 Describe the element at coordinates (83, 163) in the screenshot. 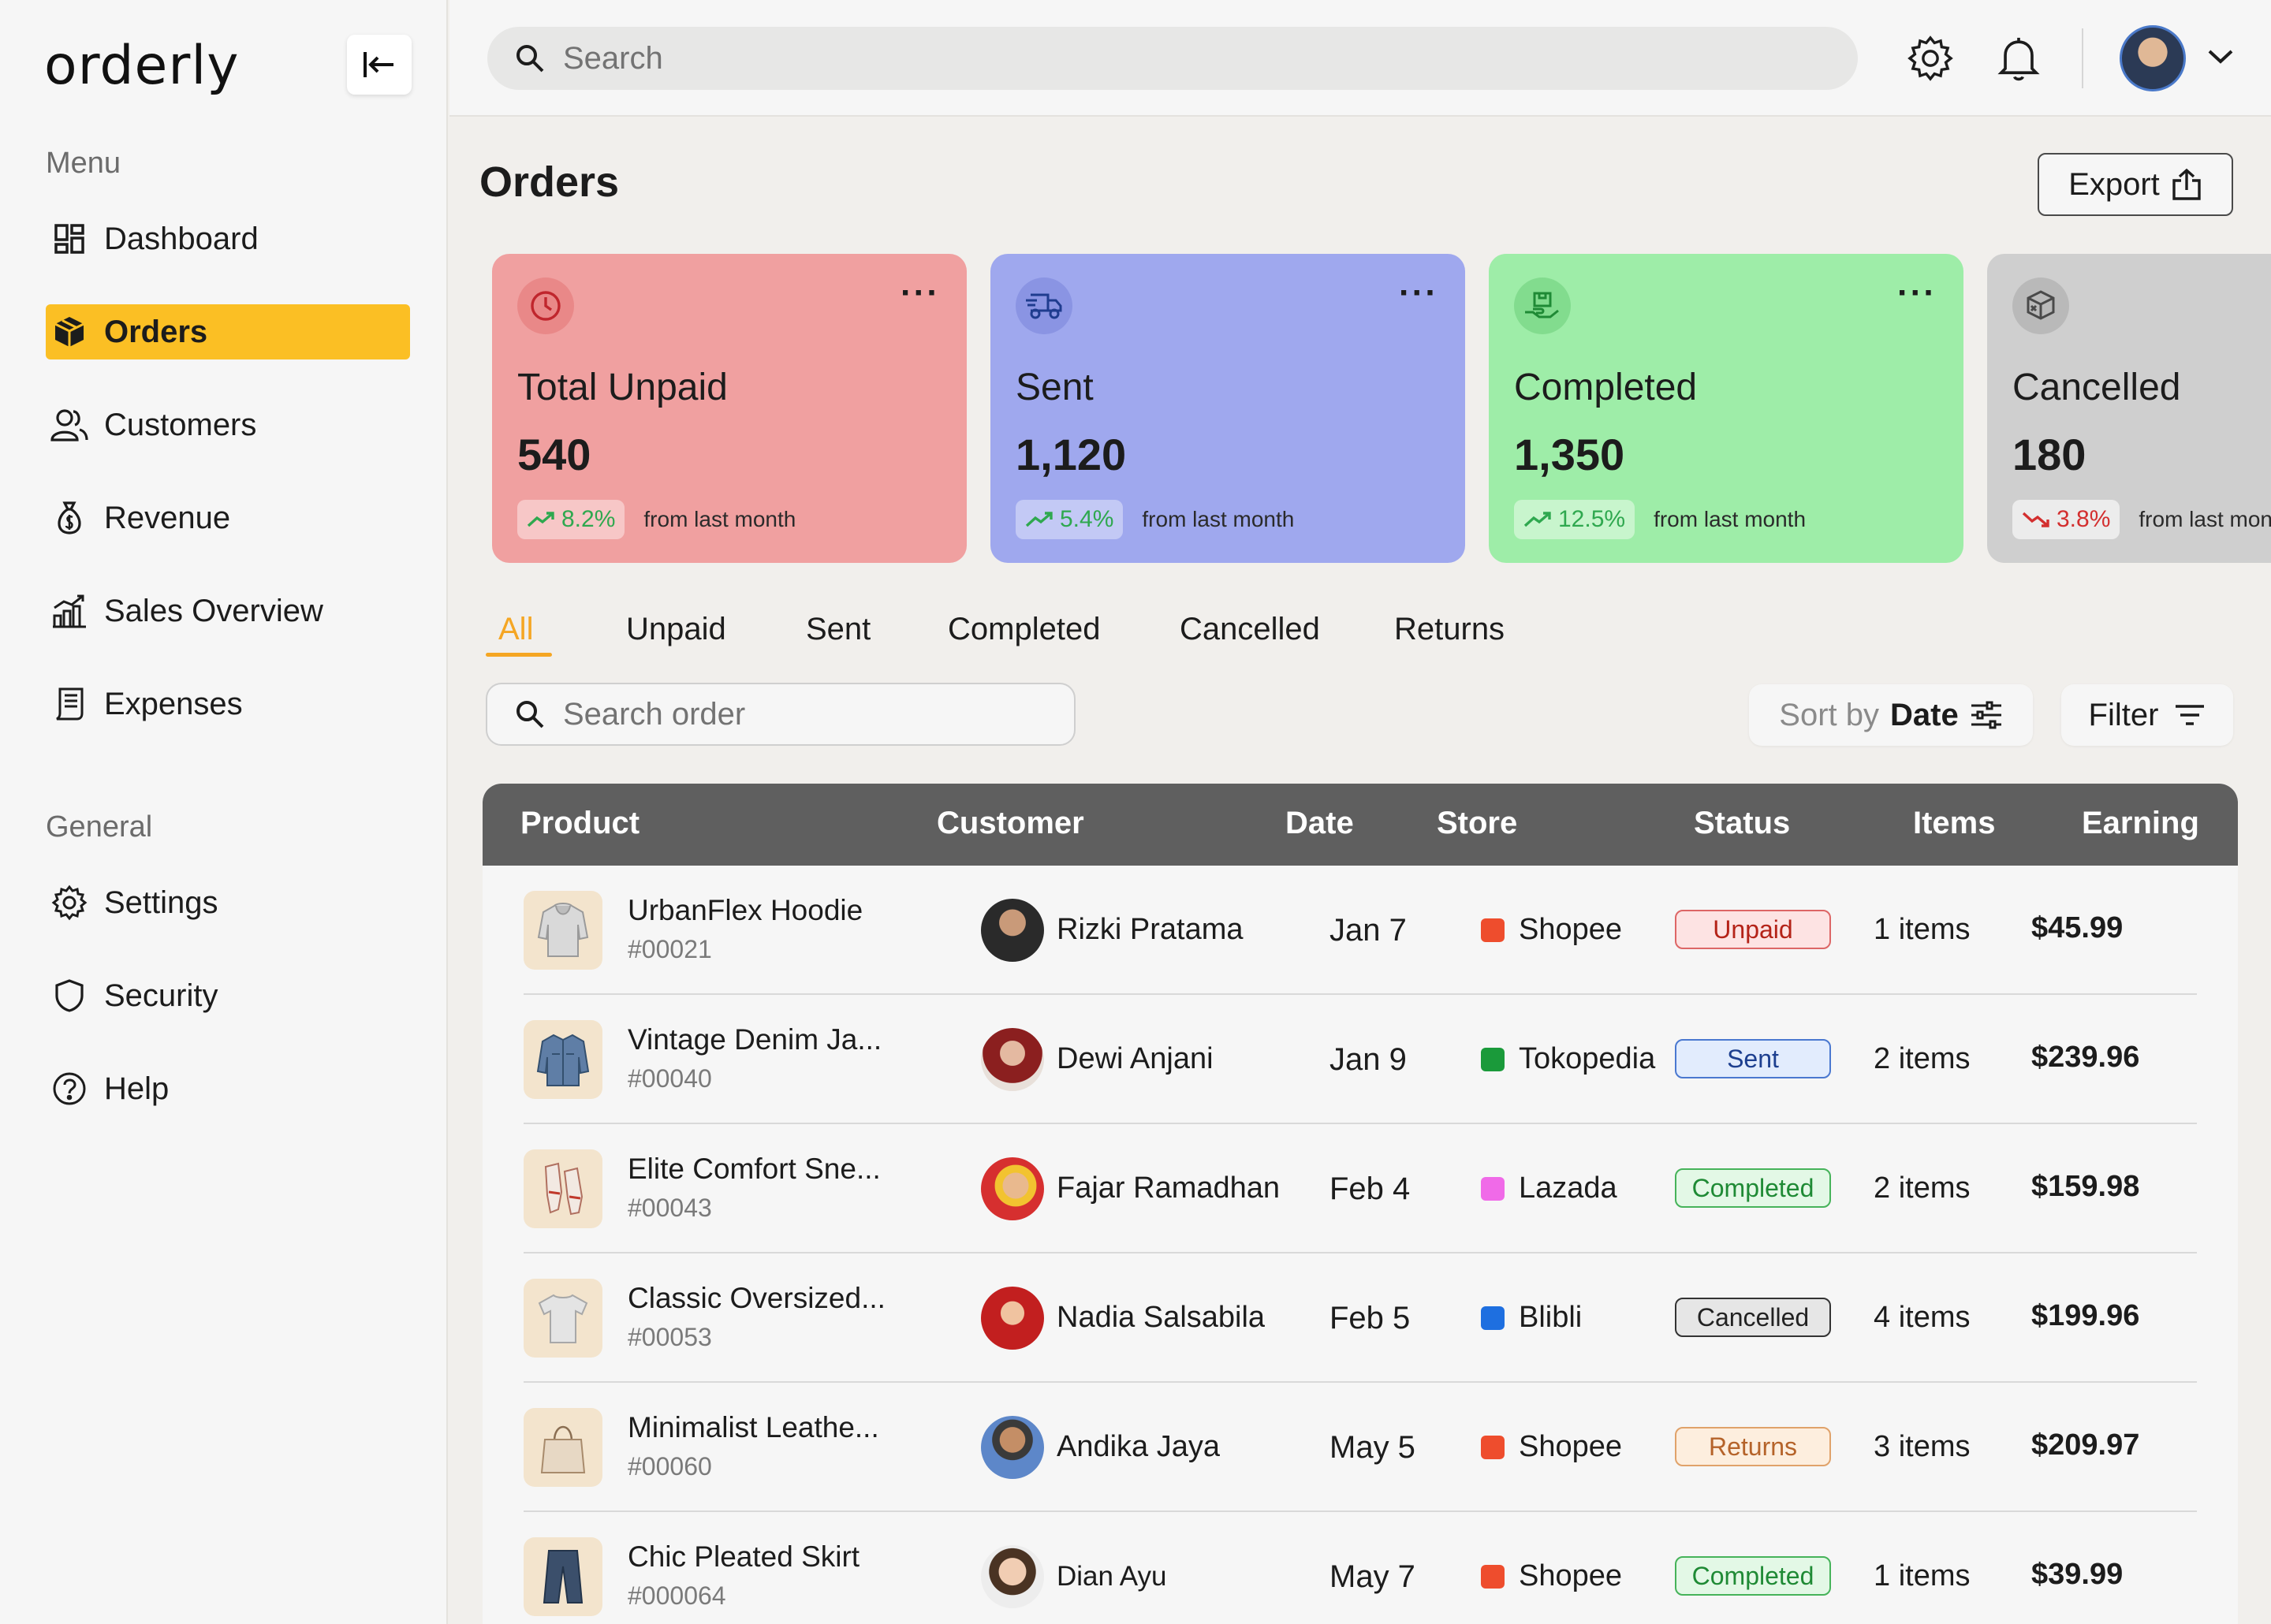

I see `menu-section-title: Menu` at that location.